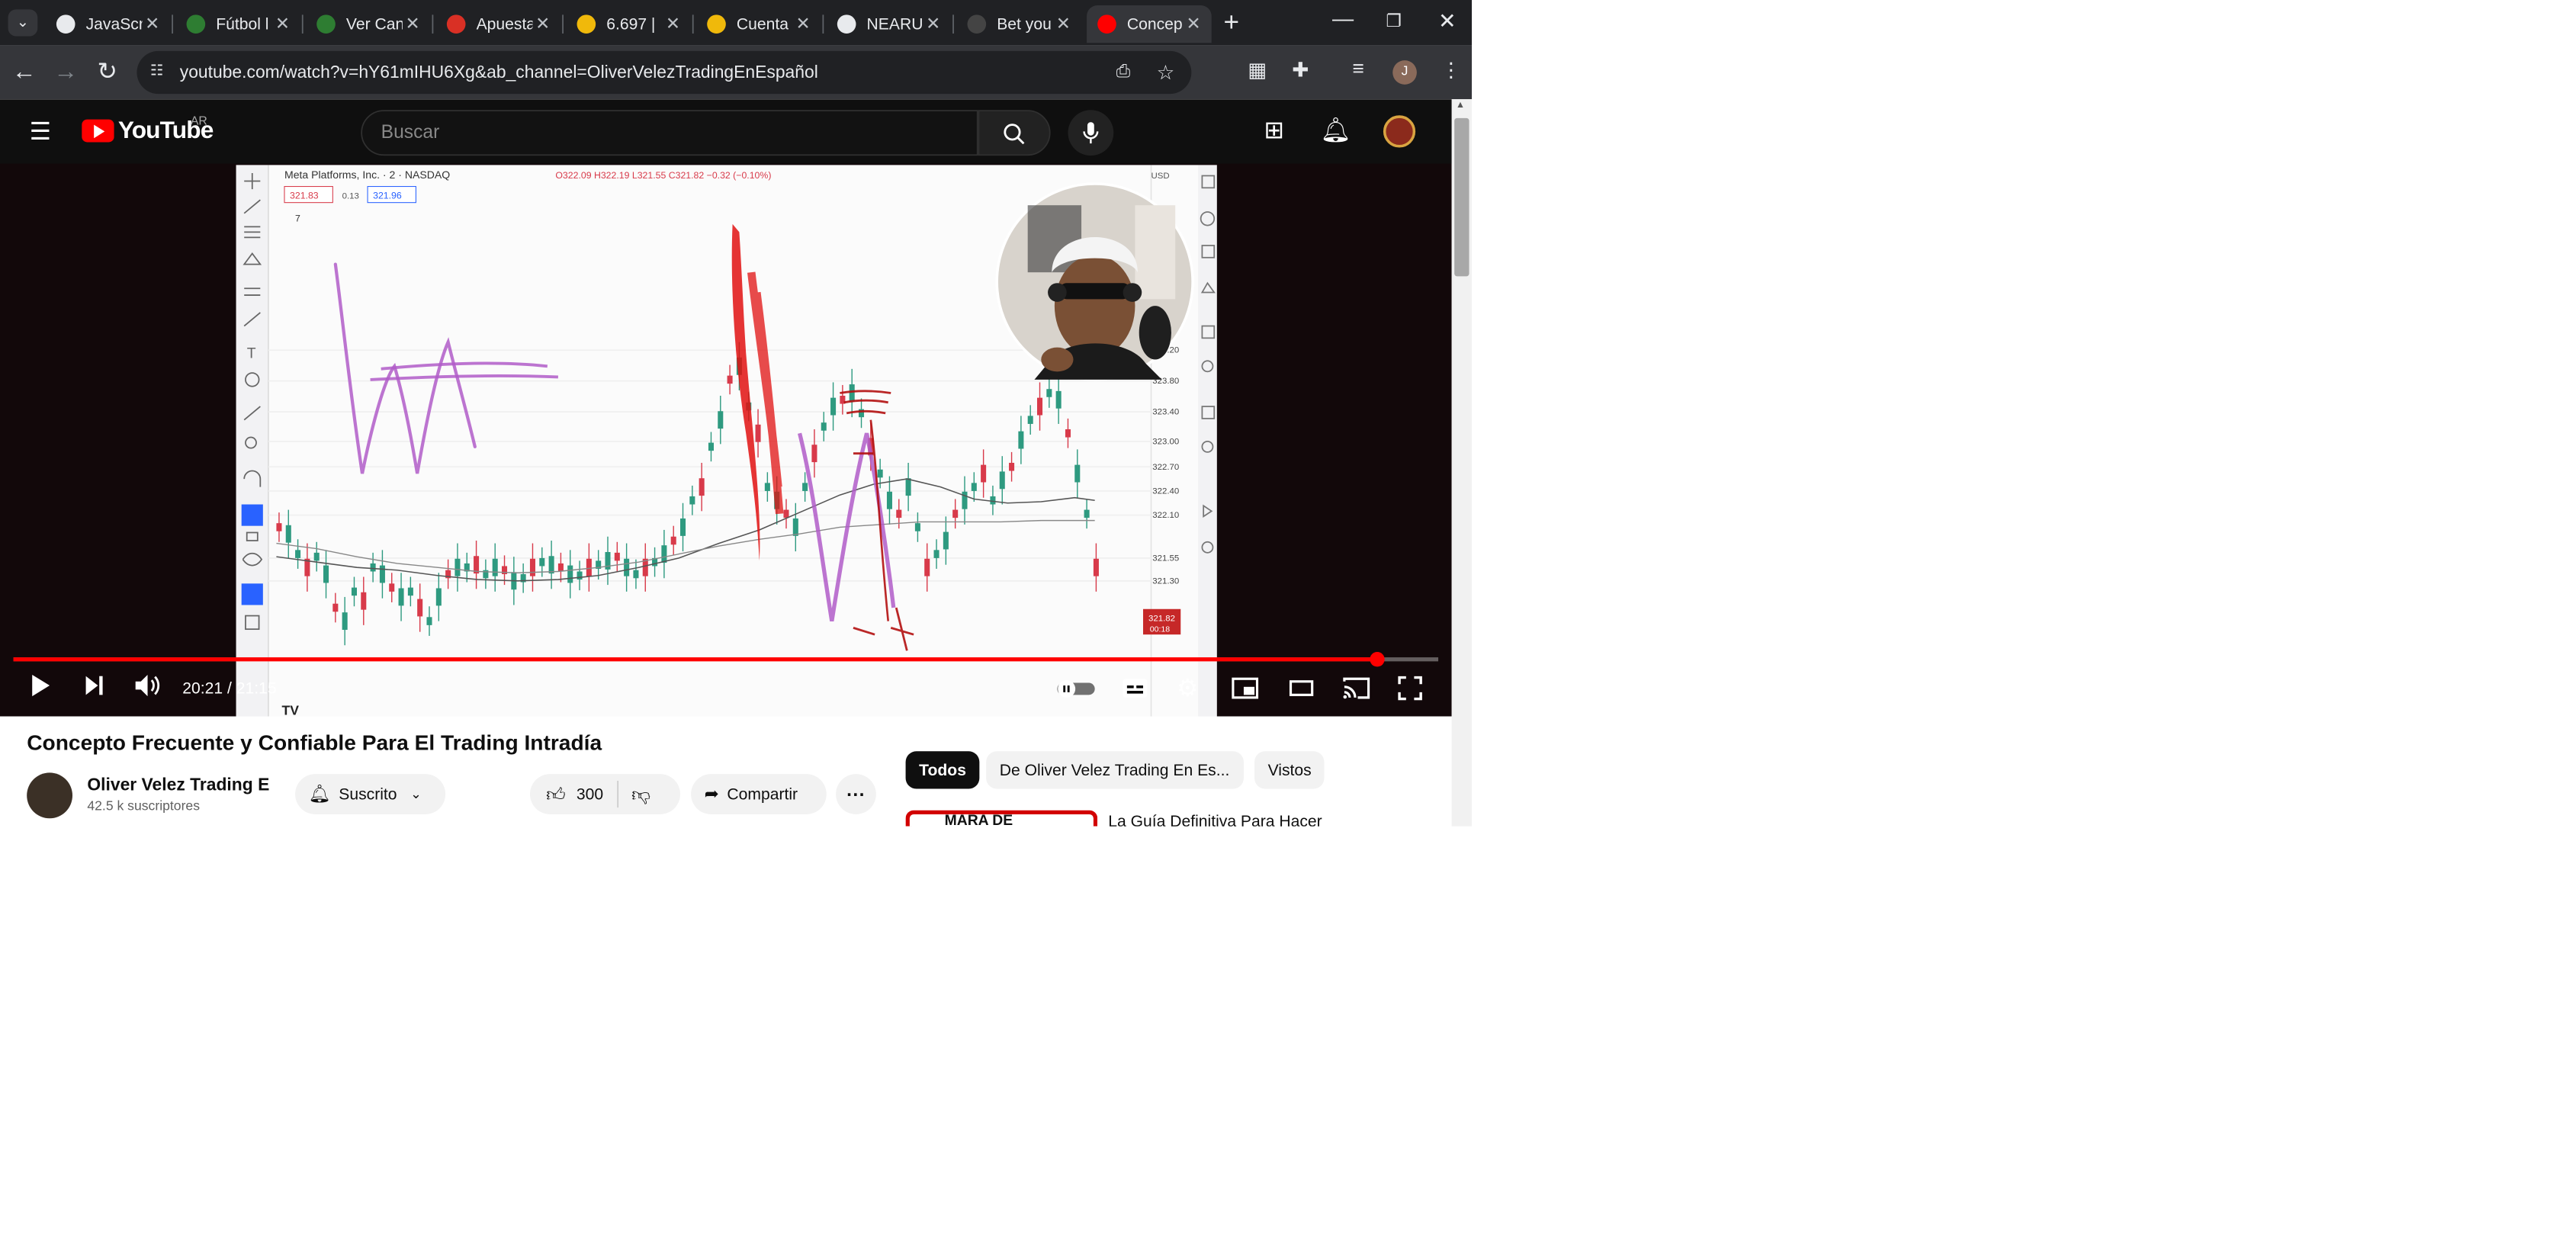 This screenshot has width=2576, height=1252. What do you see at coordinates (157, 71) in the screenshot?
I see `site-info-icon: ☷` at bounding box center [157, 71].